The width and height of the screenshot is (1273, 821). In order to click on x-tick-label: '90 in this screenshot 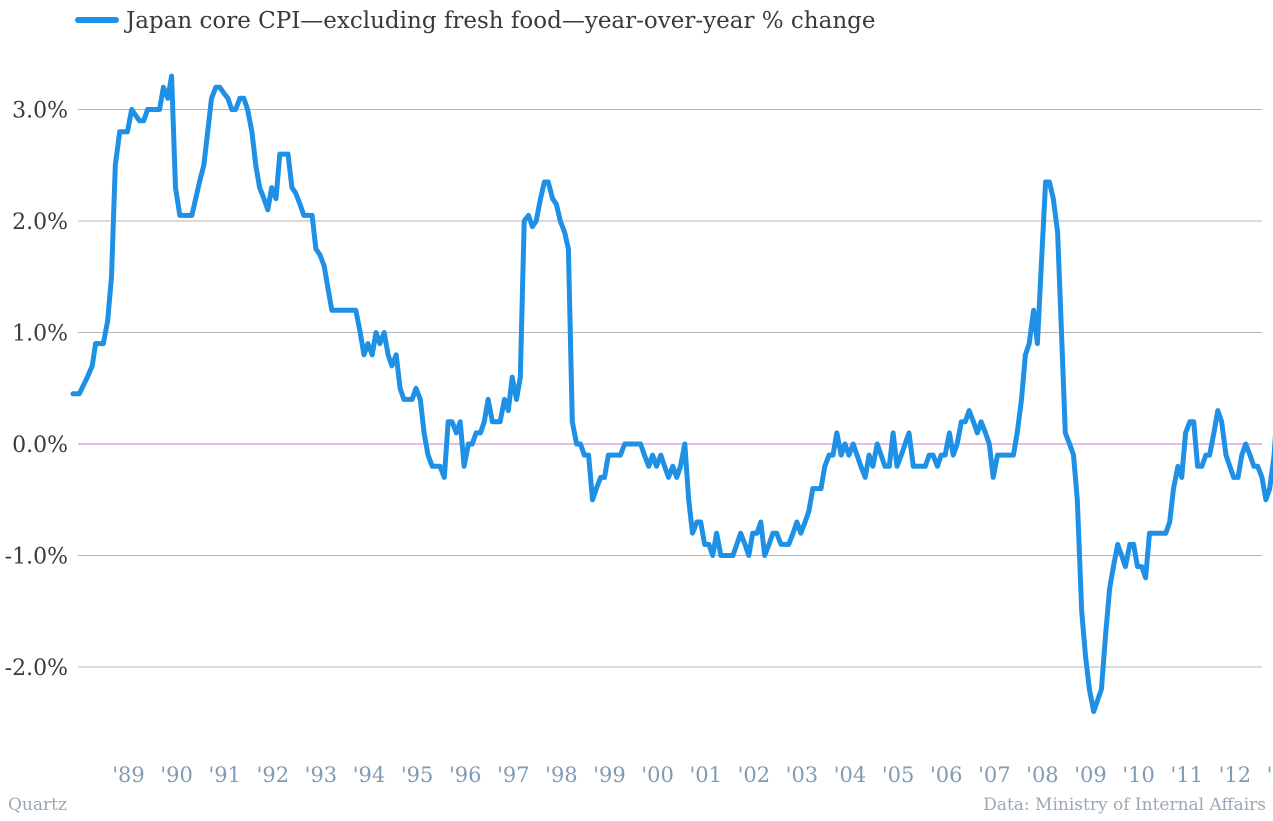, I will do `click(176, 775)`.